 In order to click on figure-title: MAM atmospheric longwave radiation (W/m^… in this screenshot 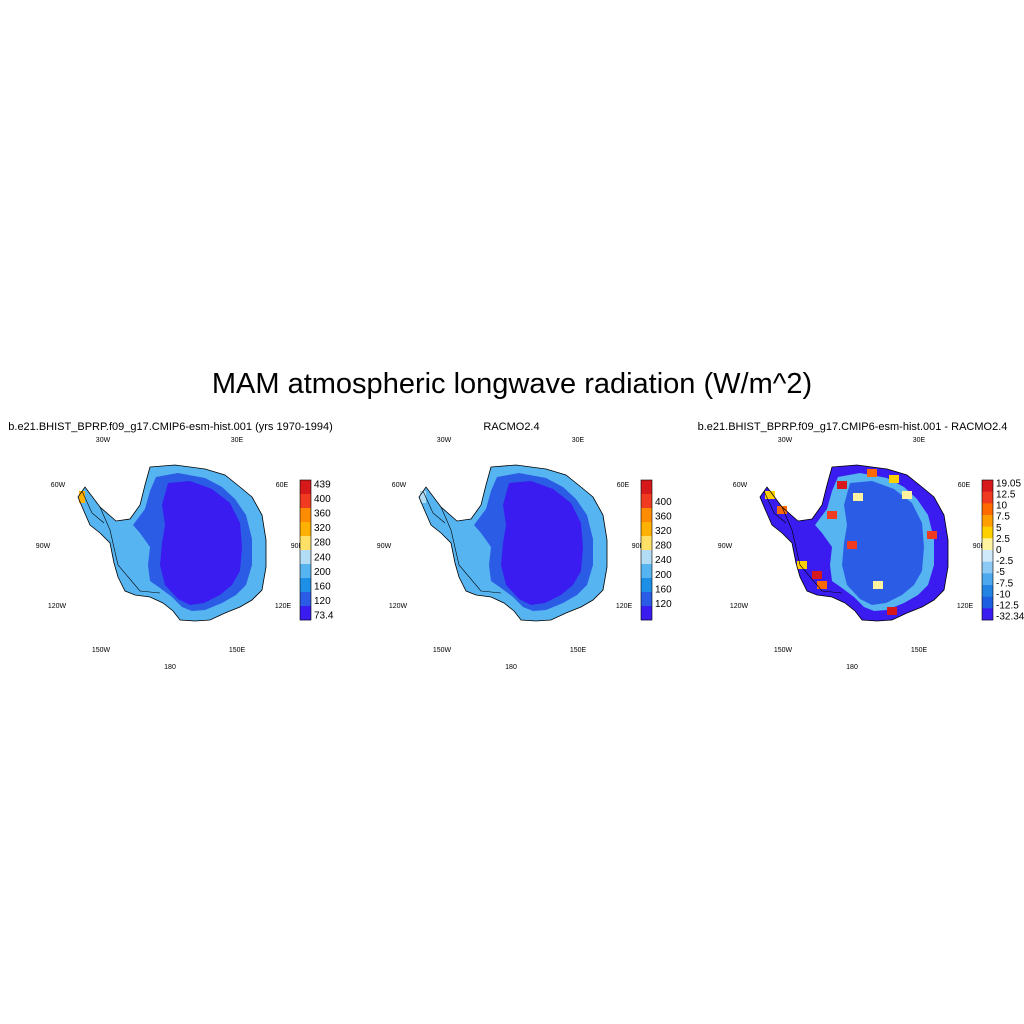, I will do `click(512, 384)`.